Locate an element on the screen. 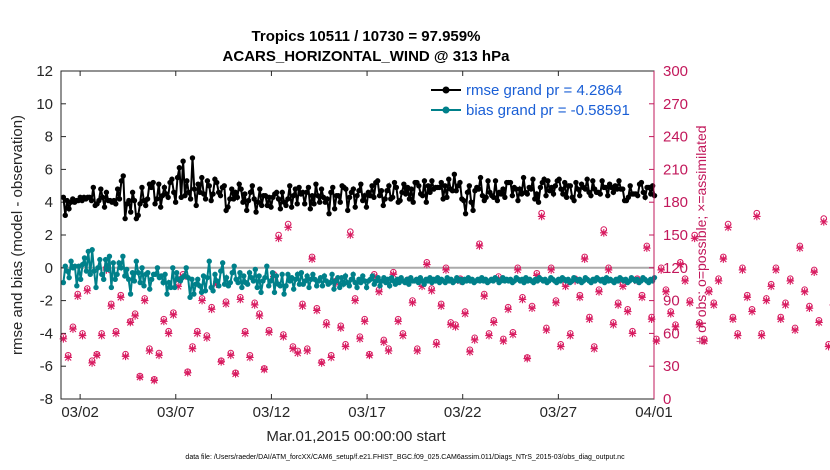  legend-bias-marker is located at coordinates (446, 110).